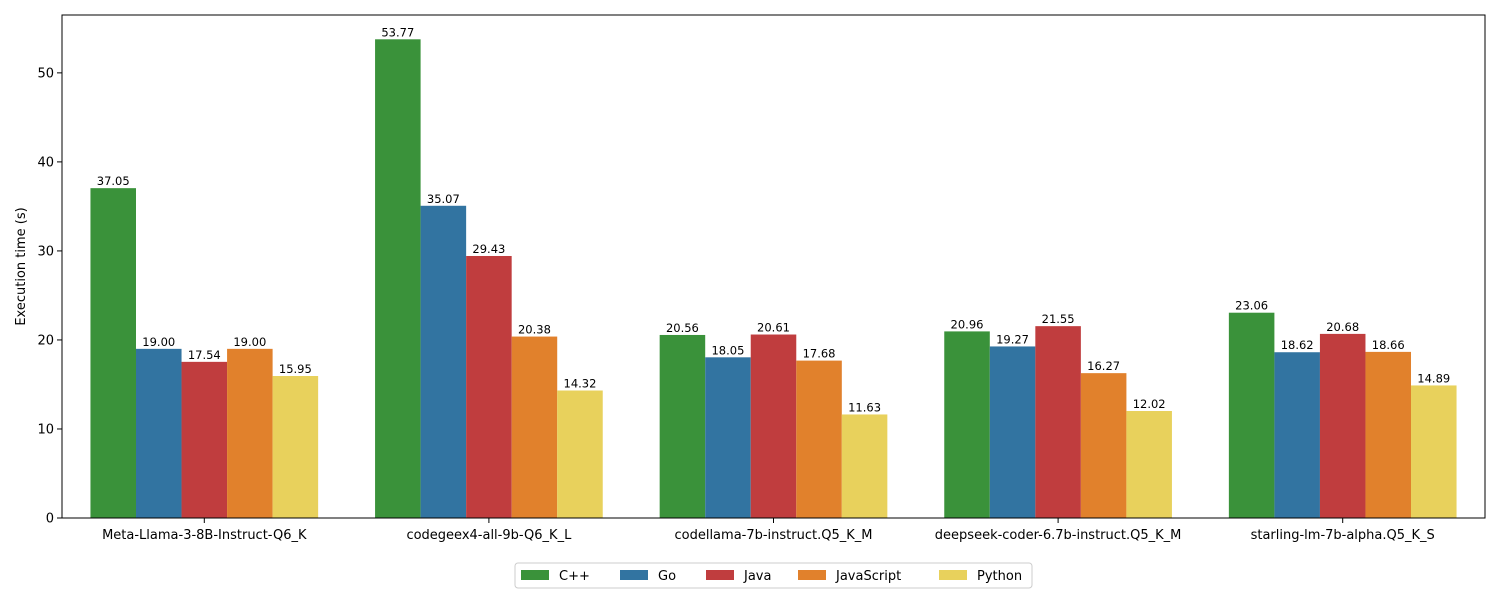 The image size is (1500, 600). What do you see at coordinates (1251, 306) in the screenshot?
I see `bar-value-label: 23.06` at bounding box center [1251, 306].